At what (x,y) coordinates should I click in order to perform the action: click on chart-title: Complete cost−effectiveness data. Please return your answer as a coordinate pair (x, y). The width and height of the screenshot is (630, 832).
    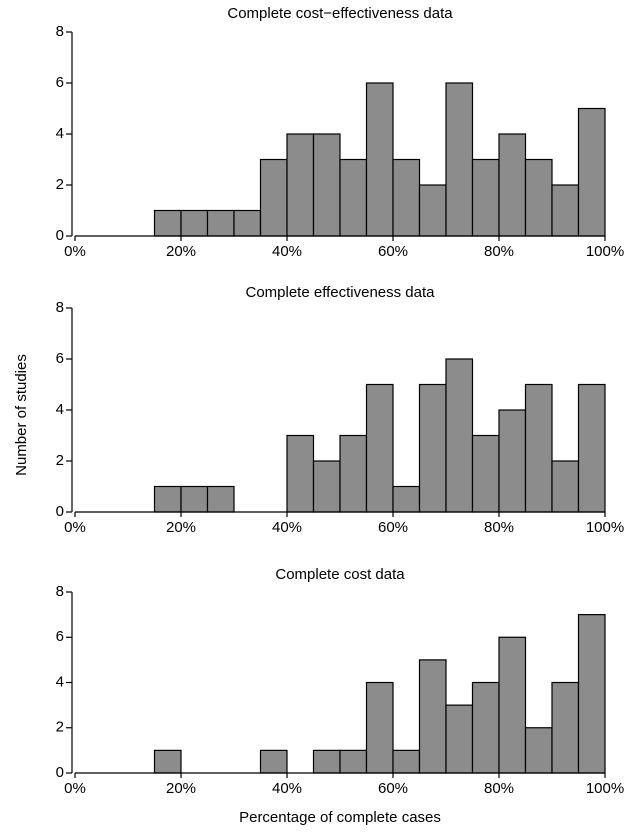
    Looking at the image, I should click on (340, 13).